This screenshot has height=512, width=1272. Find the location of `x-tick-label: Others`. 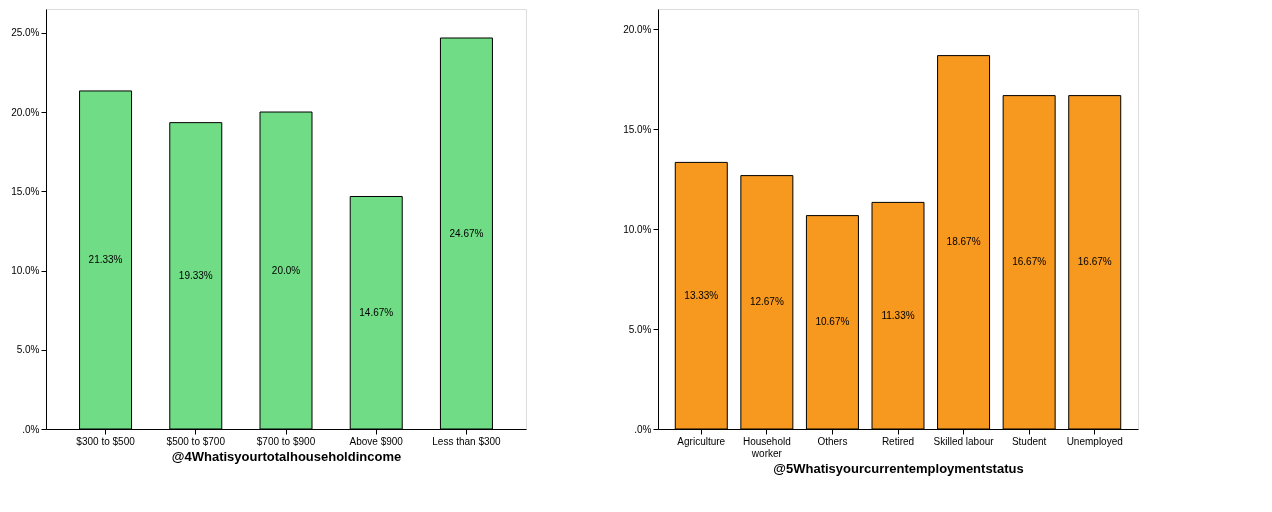

x-tick-label: Others is located at coordinates (832, 441).